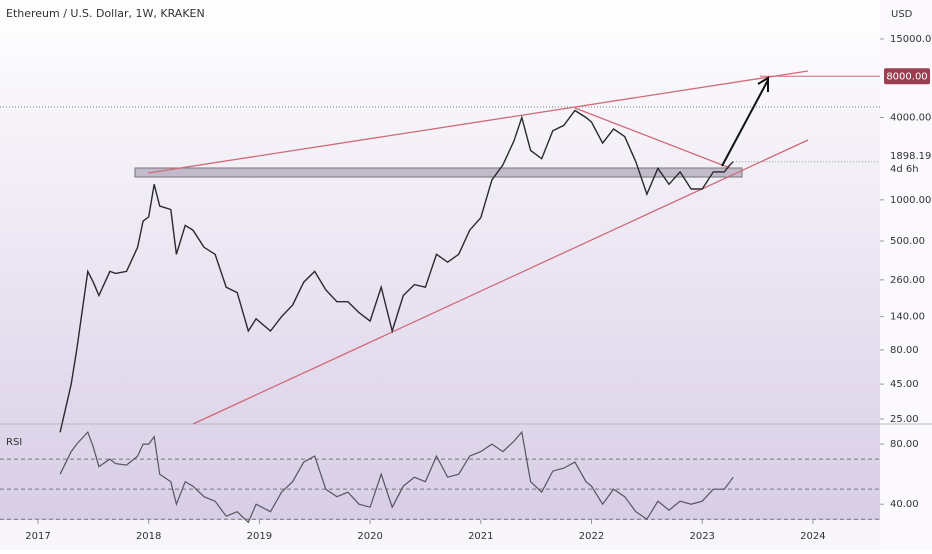 The image size is (932, 554). What do you see at coordinates (480, 536) in the screenshot?
I see `x-tick-label: 2021` at bounding box center [480, 536].